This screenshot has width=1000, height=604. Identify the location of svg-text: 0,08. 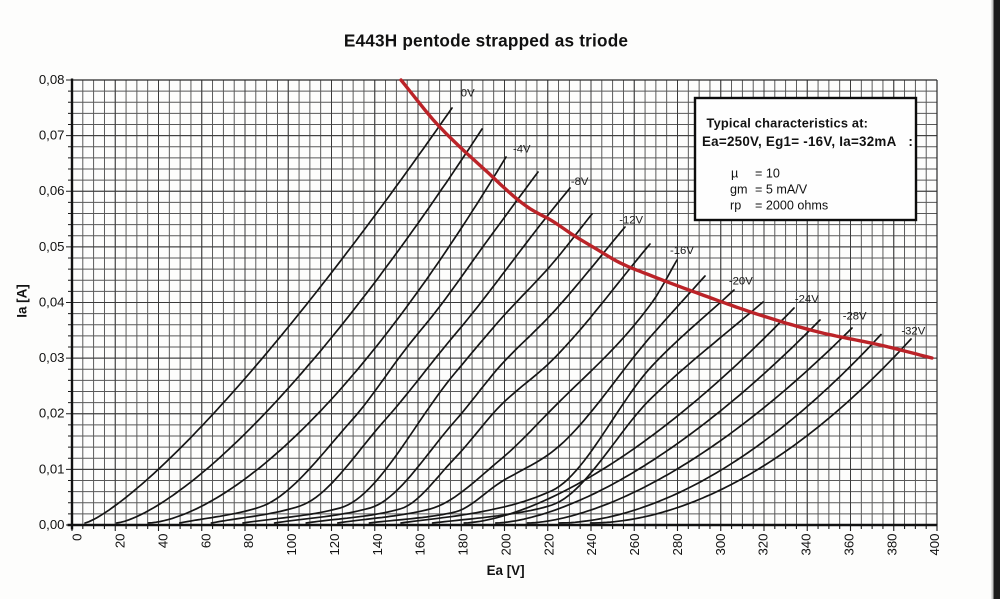
(52, 79).